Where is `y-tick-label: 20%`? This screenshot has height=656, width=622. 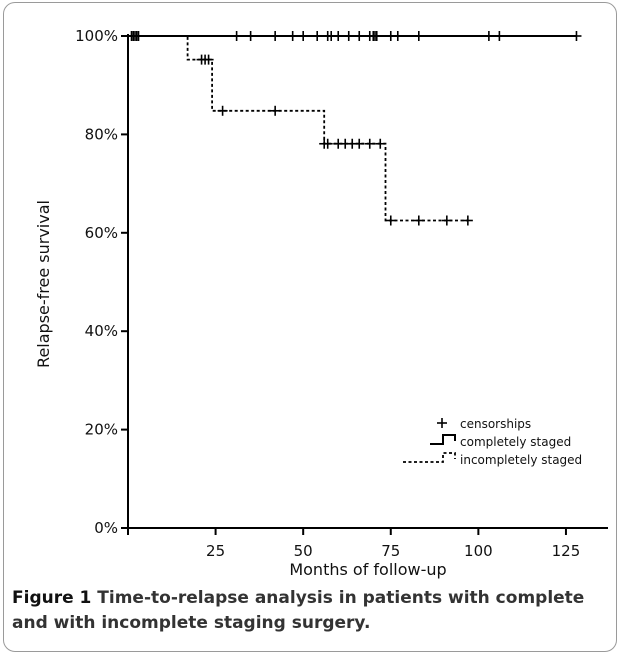
y-tick-label: 20% is located at coordinates (101, 430).